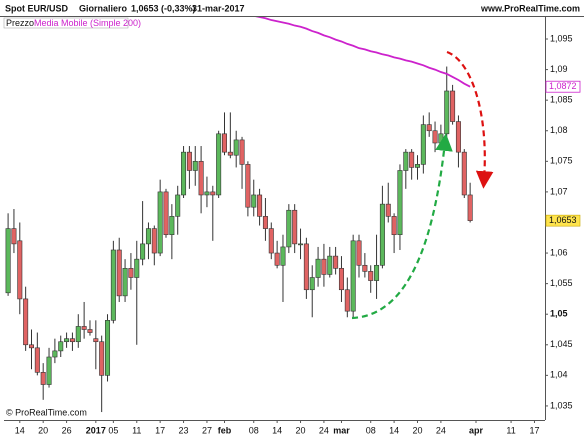  I want to click on x-tick-label: 23, so click(184, 430).